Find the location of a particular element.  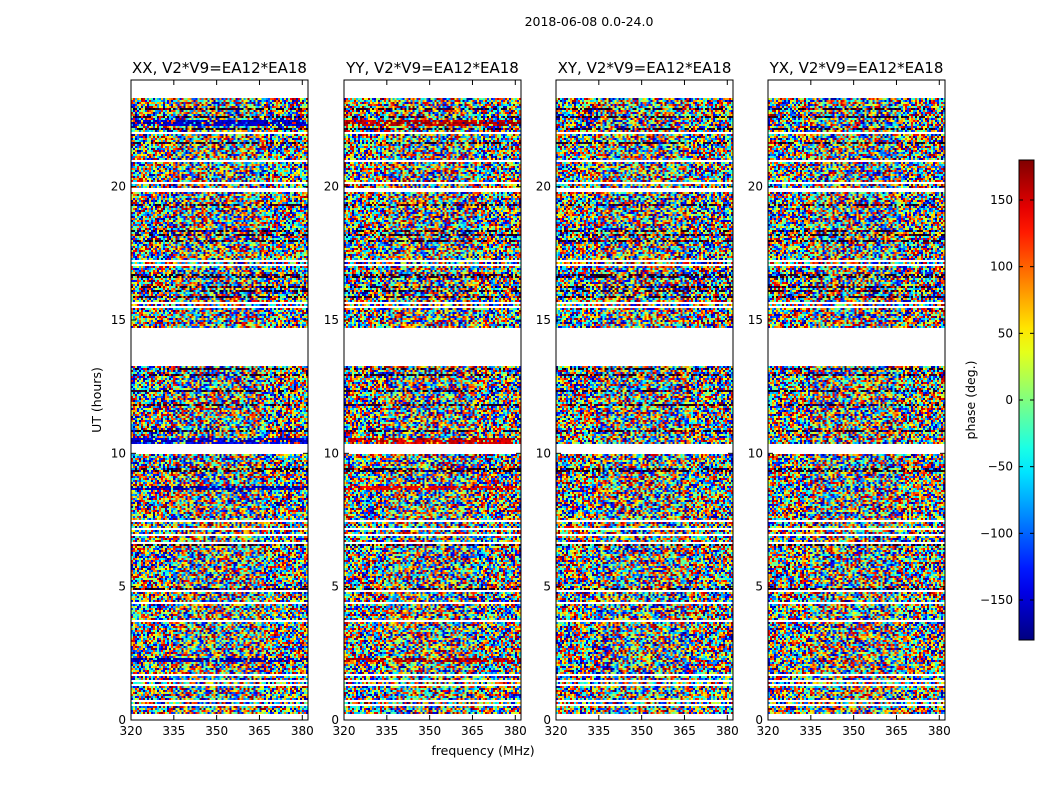

colorbar-label: phase (deg.) is located at coordinates (970, 400).